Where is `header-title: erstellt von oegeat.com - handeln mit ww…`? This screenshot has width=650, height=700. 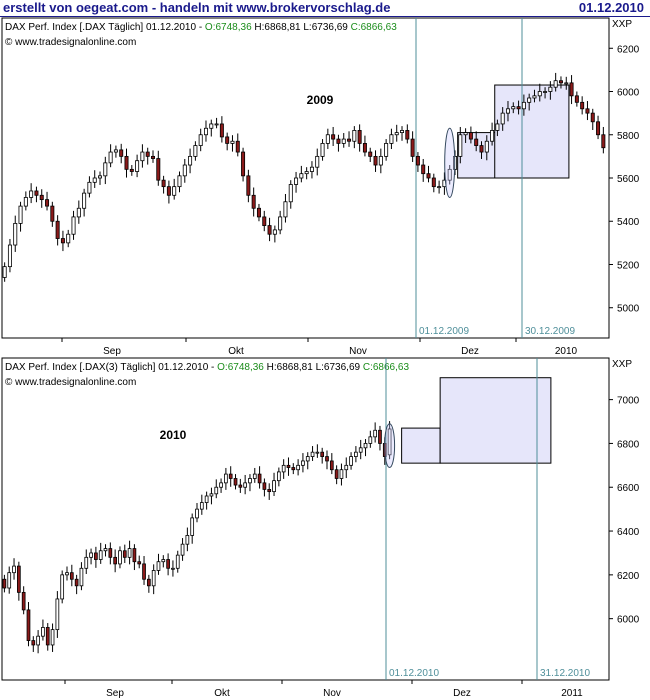
header-title: erstellt von oegeat.com - handeln mit ww… is located at coordinates (197, 7).